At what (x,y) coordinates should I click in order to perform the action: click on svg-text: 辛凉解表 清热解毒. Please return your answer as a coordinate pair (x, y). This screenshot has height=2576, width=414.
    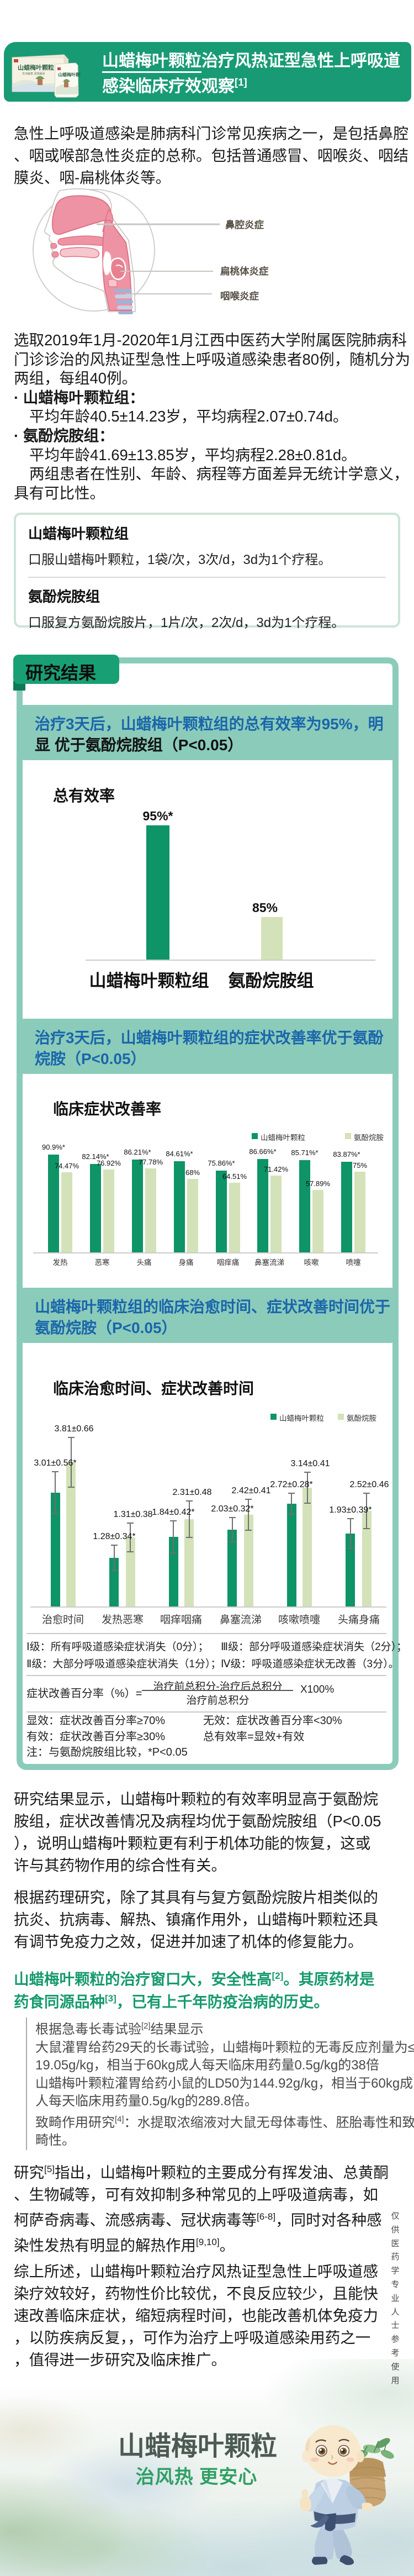
    Looking at the image, I should click on (34, 74).